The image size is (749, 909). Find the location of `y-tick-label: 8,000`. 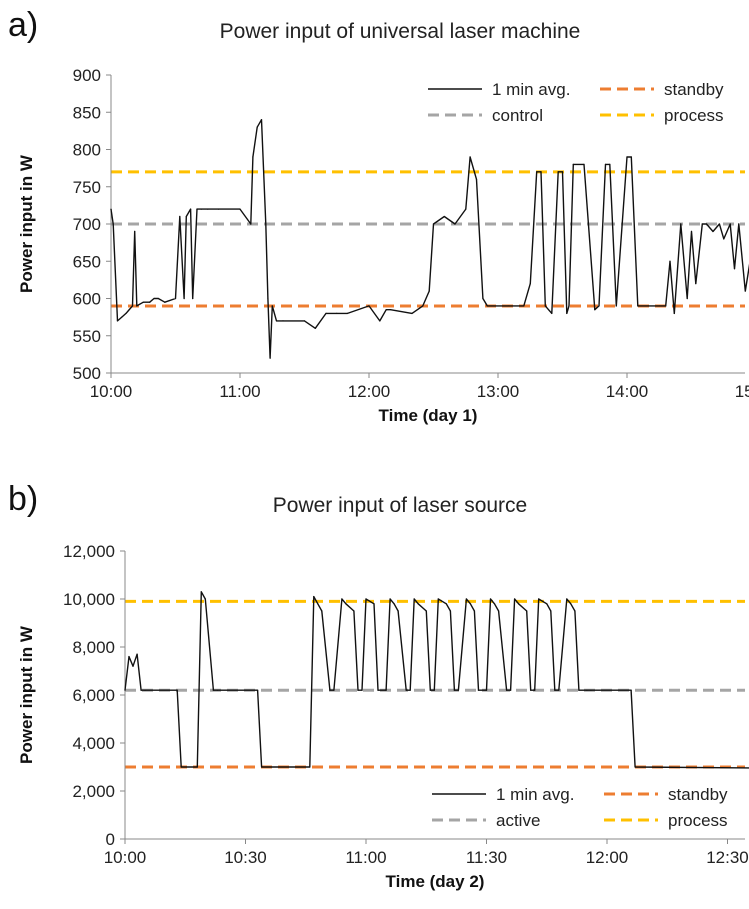

y-tick-label: 8,000 is located at coordinates (93, 647).